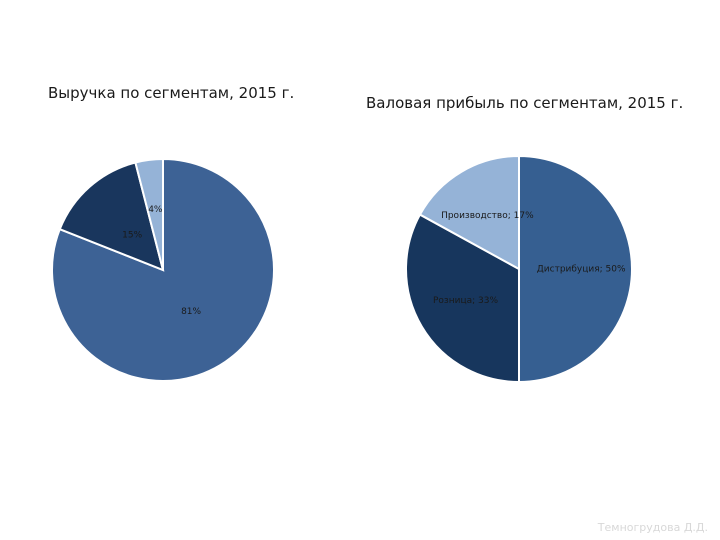 The height and width of the screenshot is (540, 720). I want to click on revenue-label-1: 15%, so click(132, 236).